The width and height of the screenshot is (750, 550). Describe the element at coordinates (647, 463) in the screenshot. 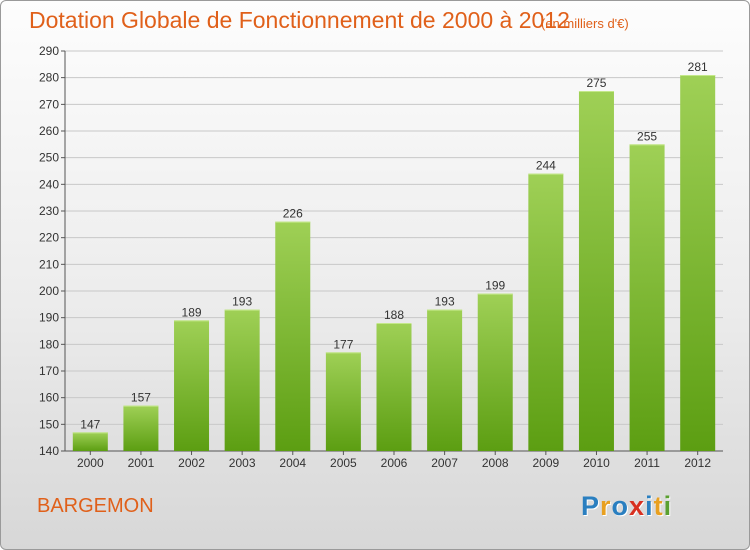

I see `x-tick-label: 2011` at that location.